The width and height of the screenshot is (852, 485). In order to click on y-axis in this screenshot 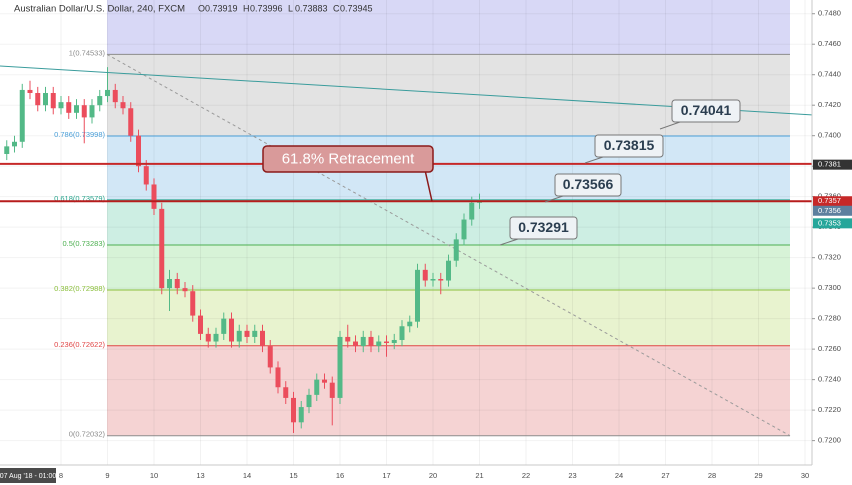, I will do `click(832, 242)`.